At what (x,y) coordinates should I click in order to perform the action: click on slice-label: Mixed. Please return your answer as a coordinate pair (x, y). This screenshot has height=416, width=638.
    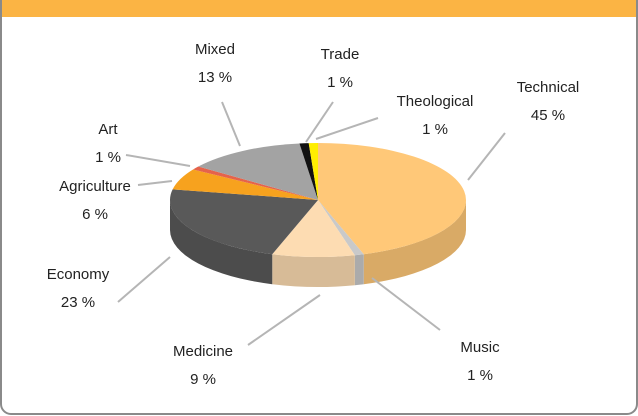
    Looking at the image, I should click on (215, 49).